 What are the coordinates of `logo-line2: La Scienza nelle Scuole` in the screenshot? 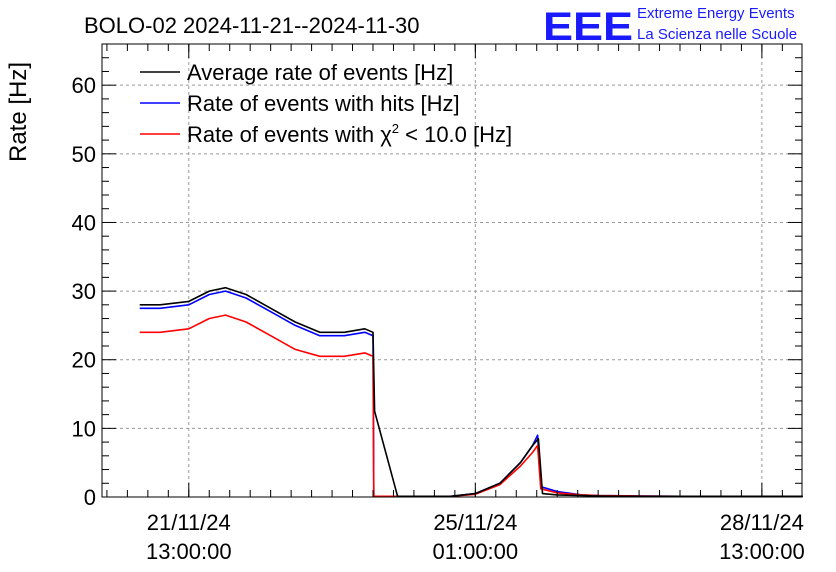 It's located at (717, 34).